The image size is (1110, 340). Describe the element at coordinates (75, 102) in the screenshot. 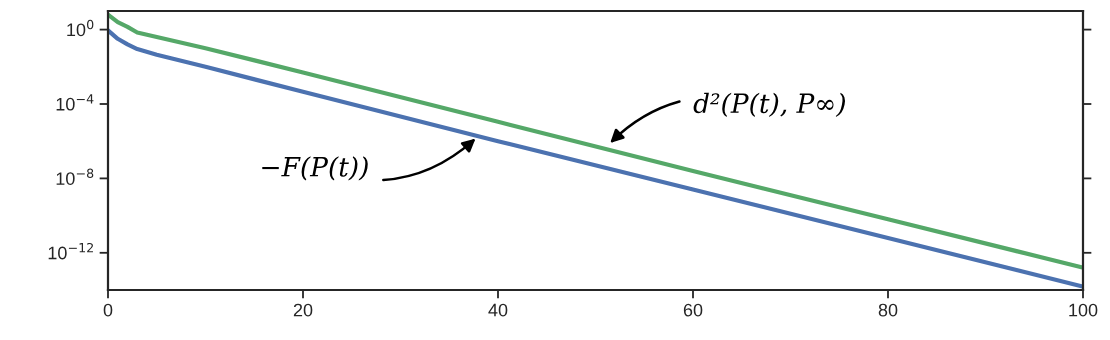

I see `y-tick-label: 10$^{−4}$` at that location.